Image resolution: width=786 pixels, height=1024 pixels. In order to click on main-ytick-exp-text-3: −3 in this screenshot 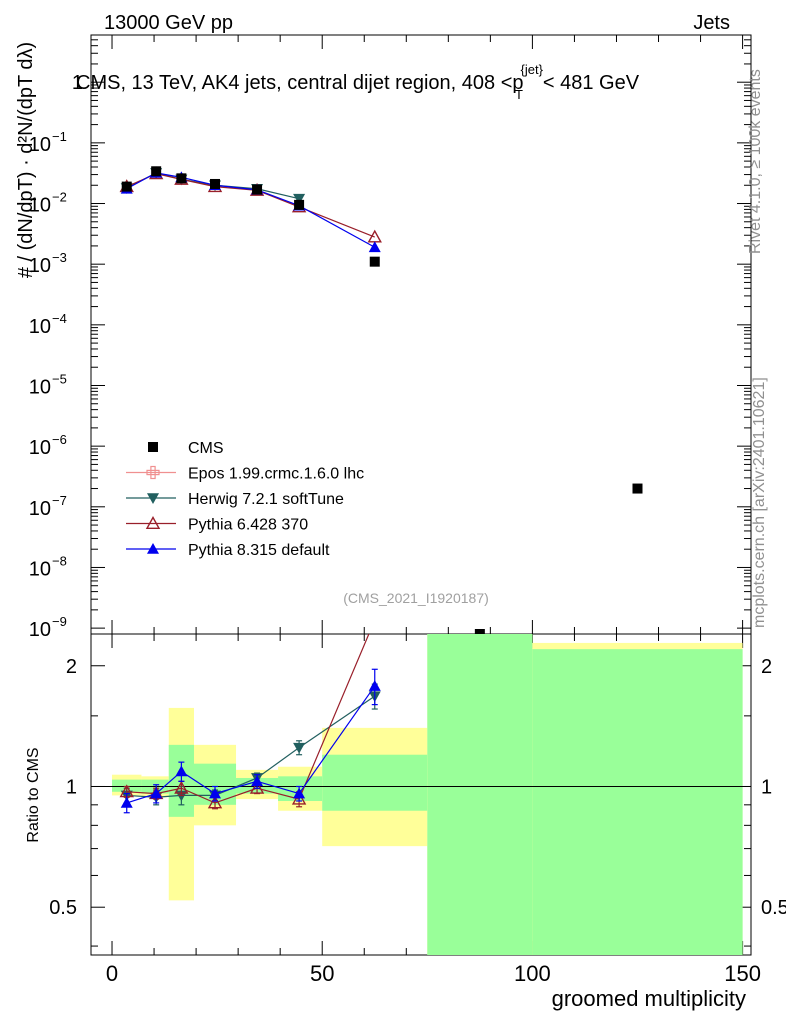, I will do `click(59, 257)`.